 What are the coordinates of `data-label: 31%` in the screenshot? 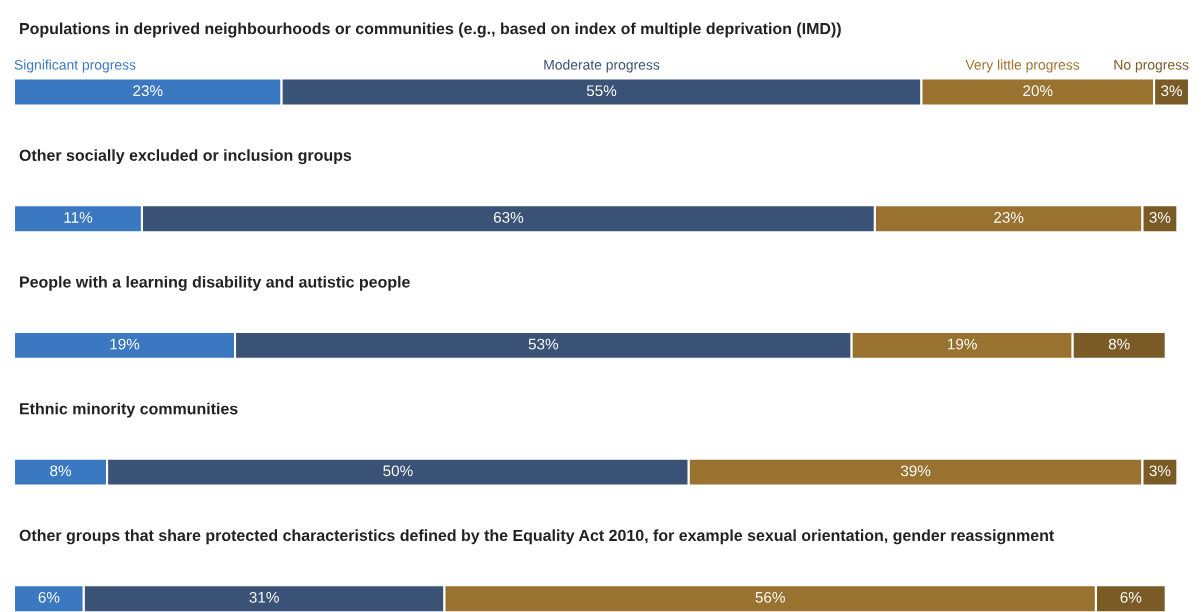 It's located at (264, 597).